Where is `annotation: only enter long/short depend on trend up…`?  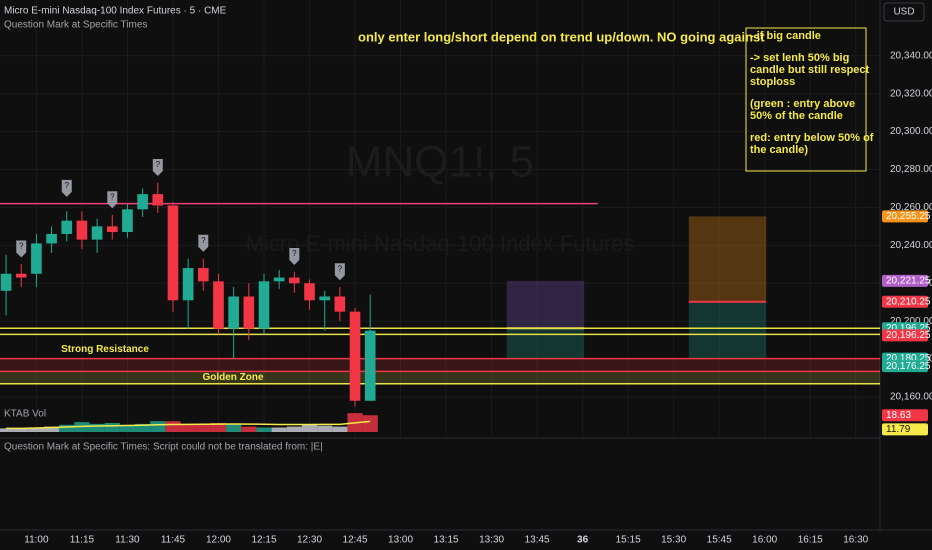
annotation: only enter long/short depend on trend up… is located at coordinates (561, 36).